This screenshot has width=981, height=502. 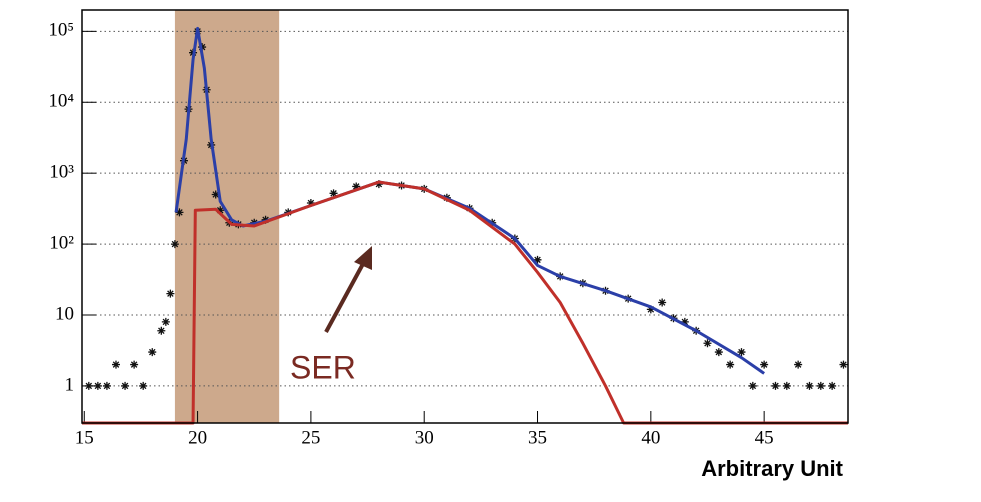 What do you see at coordinates (70, 384) in the screenshot?
I see `y-tick-label: 1` at bounding box center [70, 384].